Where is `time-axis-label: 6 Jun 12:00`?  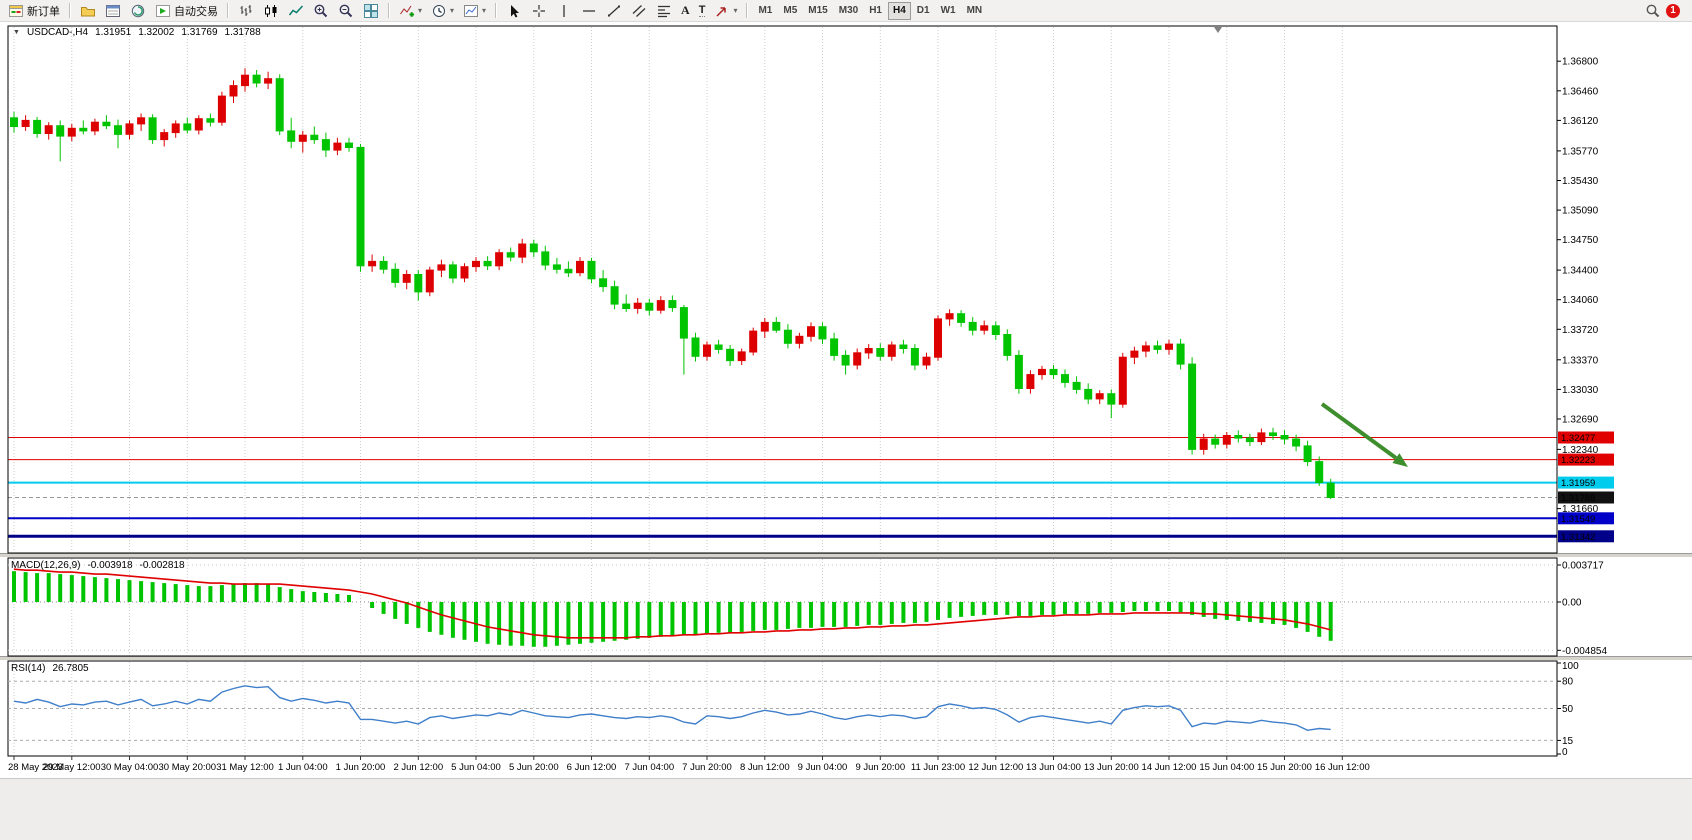 time-axis-label: 6 Jun 12:00 is located at coordinates (592, 767).